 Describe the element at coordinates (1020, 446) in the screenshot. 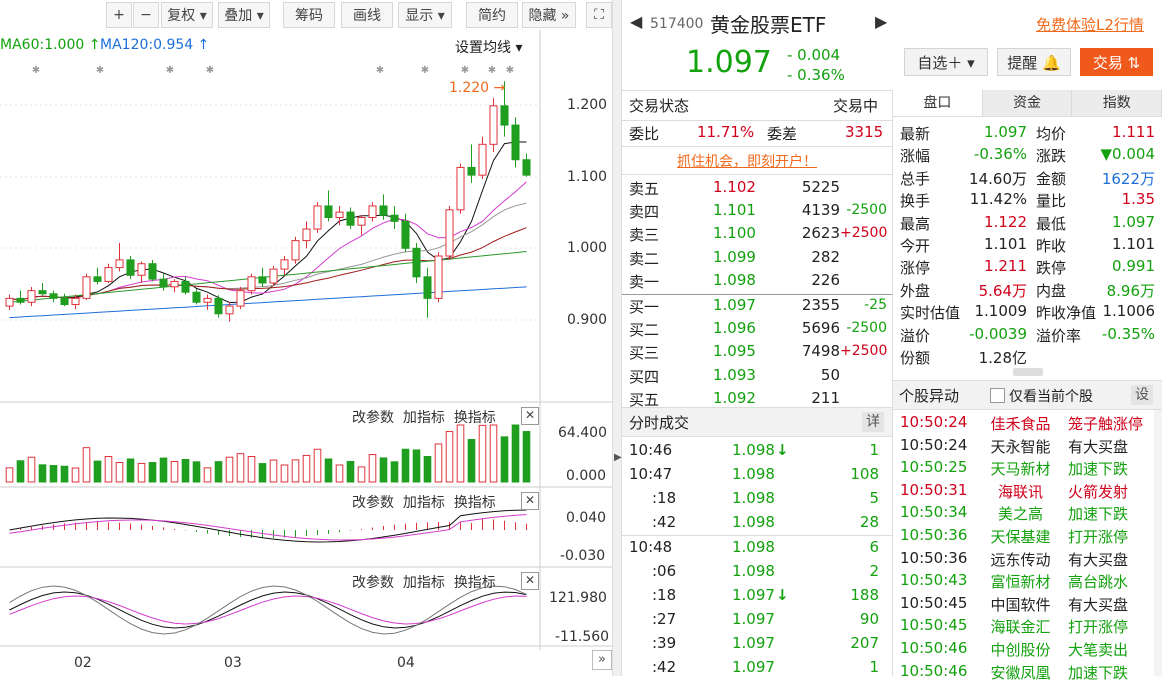

I see `mover-stock-name: 天永智能` at that location.